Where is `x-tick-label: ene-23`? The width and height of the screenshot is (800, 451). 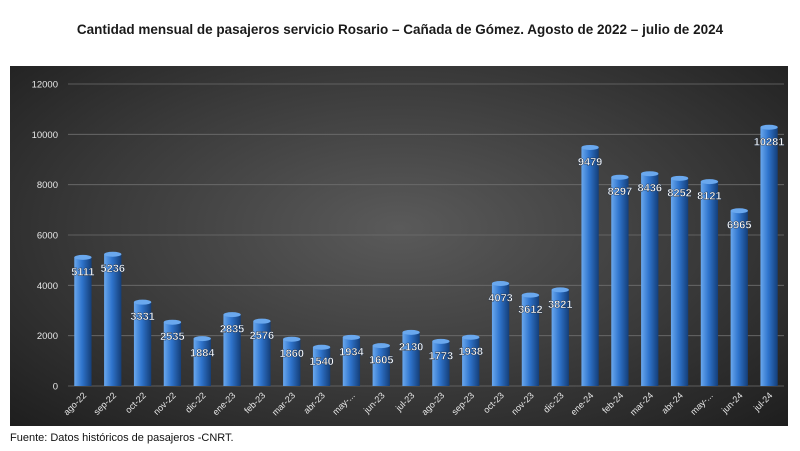
x-tick-label: ene-23 is located at coordinates (224, 403).